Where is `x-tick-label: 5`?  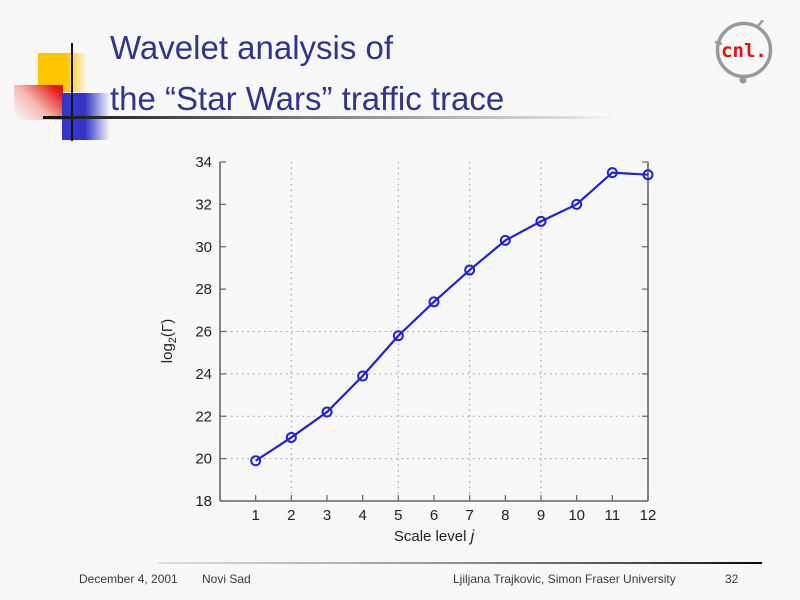
x-tick-label: 5 is located at coordinates (398, 515).